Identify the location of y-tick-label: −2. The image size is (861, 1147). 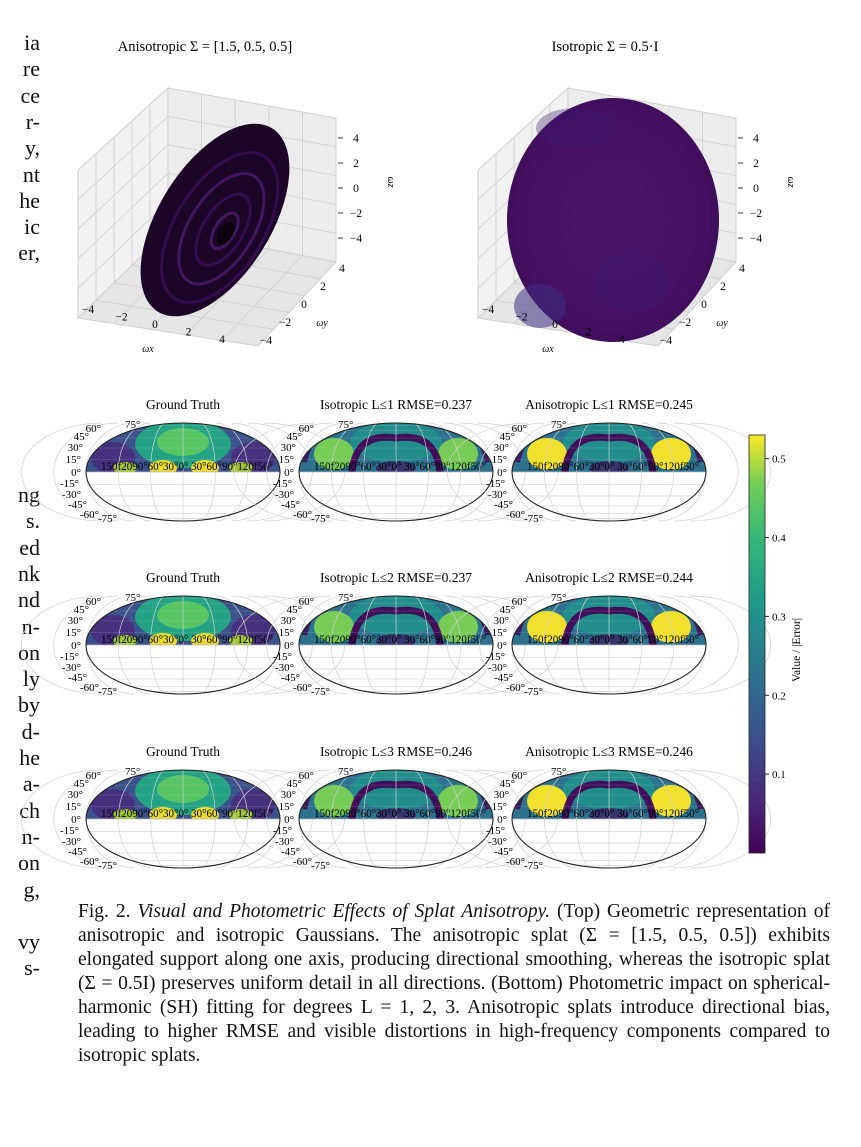
(285, 323).